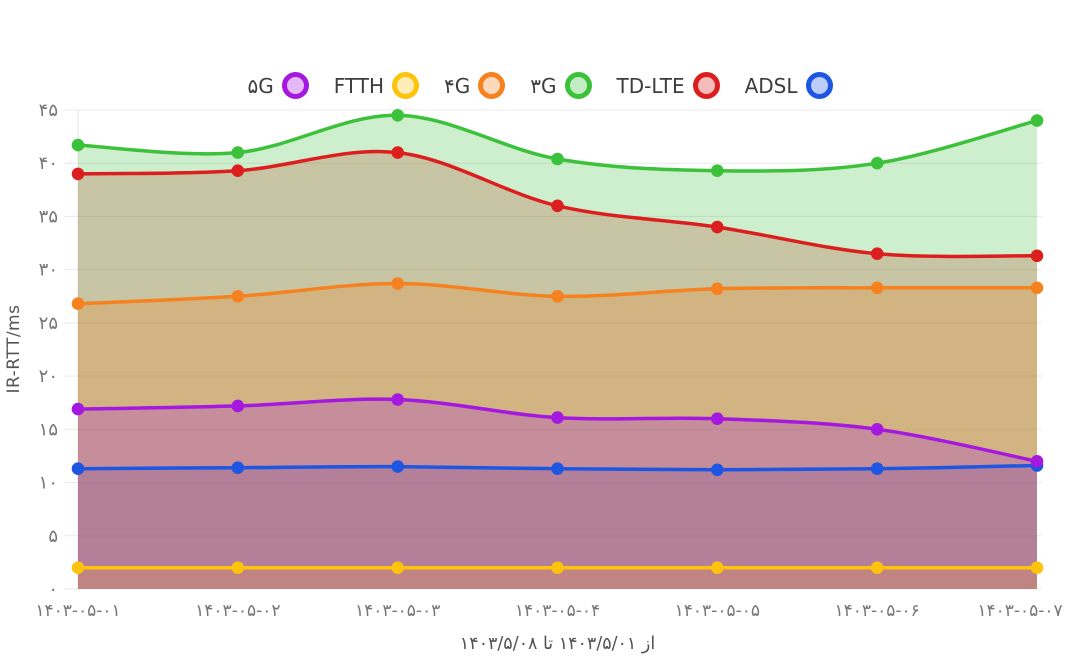  Describe the element at coordinates (650, 85) in the screenshot. I see `legend-label: TD-LTE` at that location.